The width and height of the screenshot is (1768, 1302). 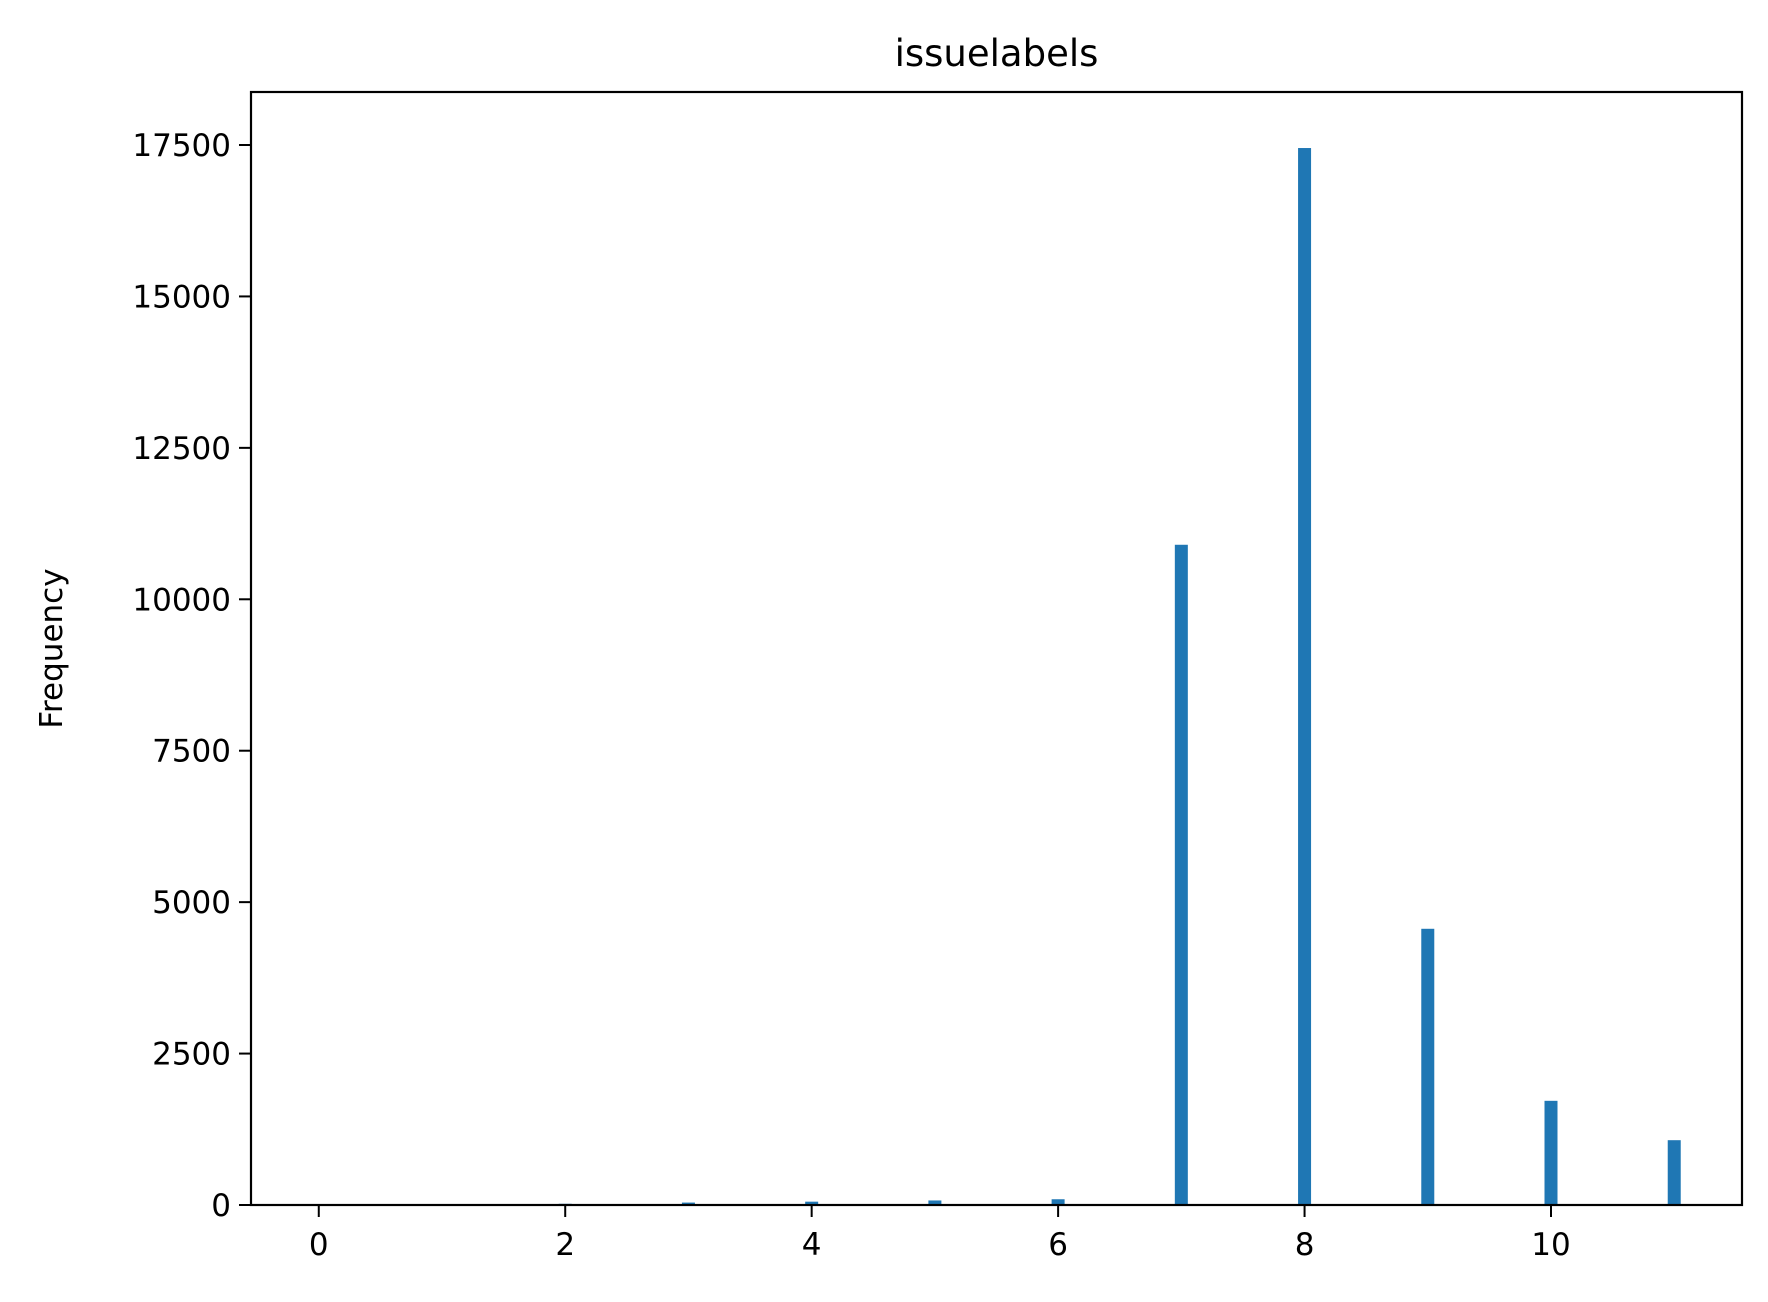 I want to click on y-tick-label: 2500, so click(x=191, y=1055).